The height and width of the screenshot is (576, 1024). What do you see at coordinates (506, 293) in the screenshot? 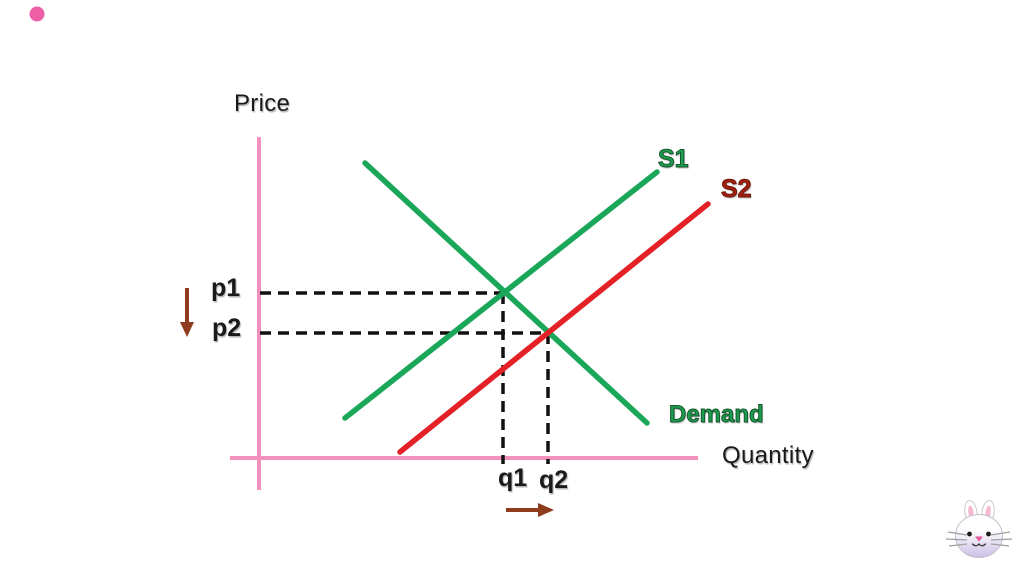
I see `demand-curve` at bounding box center [506, 293].